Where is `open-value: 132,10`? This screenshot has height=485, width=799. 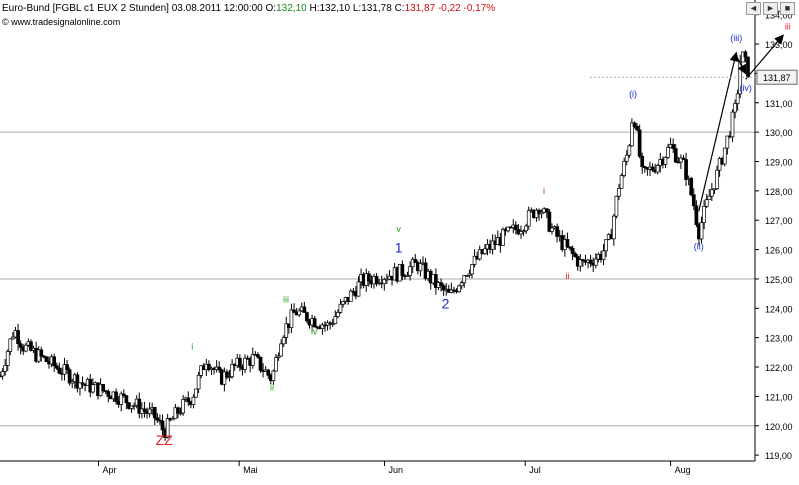
open-value: 132,10 is located at coordinates (291, 8).